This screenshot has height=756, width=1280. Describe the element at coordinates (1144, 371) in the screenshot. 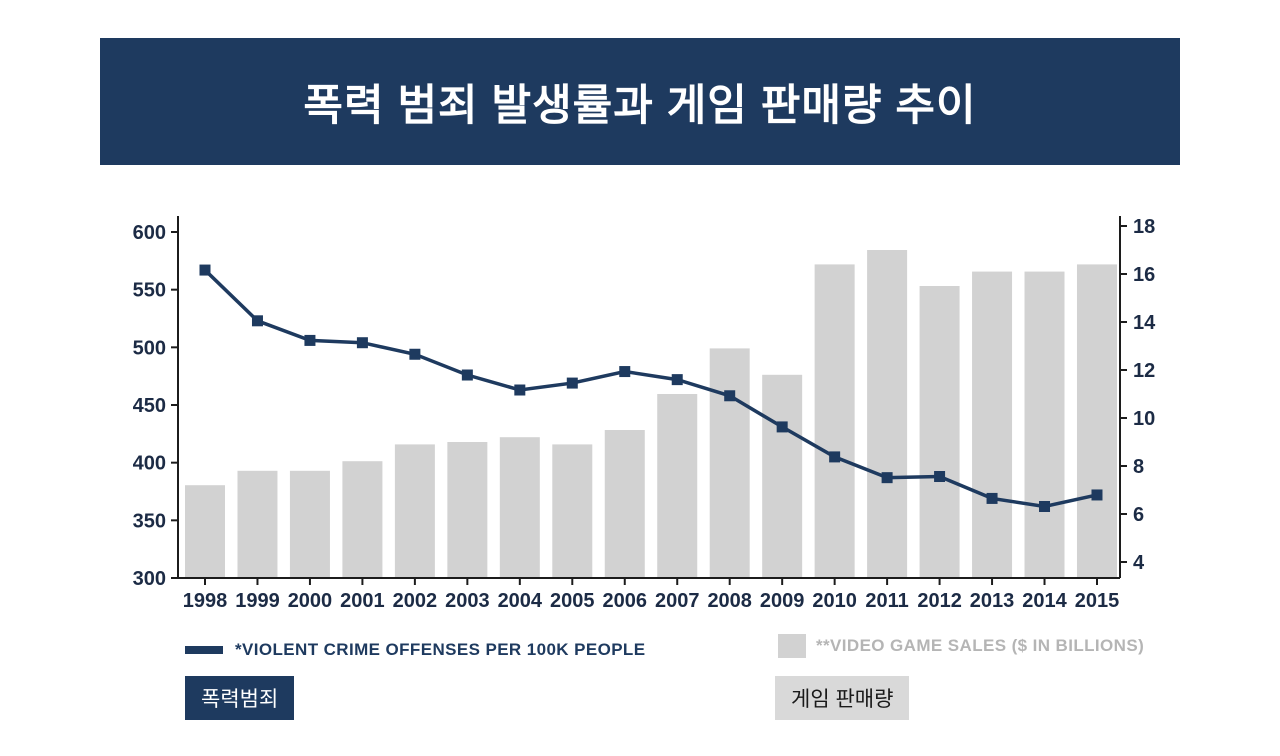

I see `svg-text: 12` at that location.